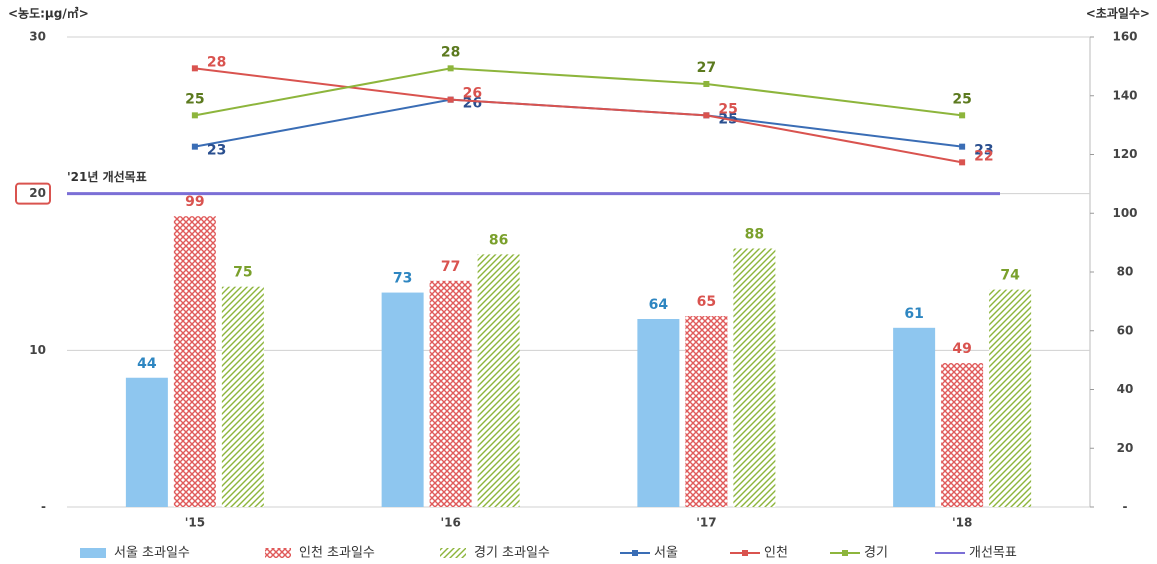  What do you see at coordinates (666, 553) in the screenshot?
I see `legend-label: 서울` at bounding box center [666, 553].